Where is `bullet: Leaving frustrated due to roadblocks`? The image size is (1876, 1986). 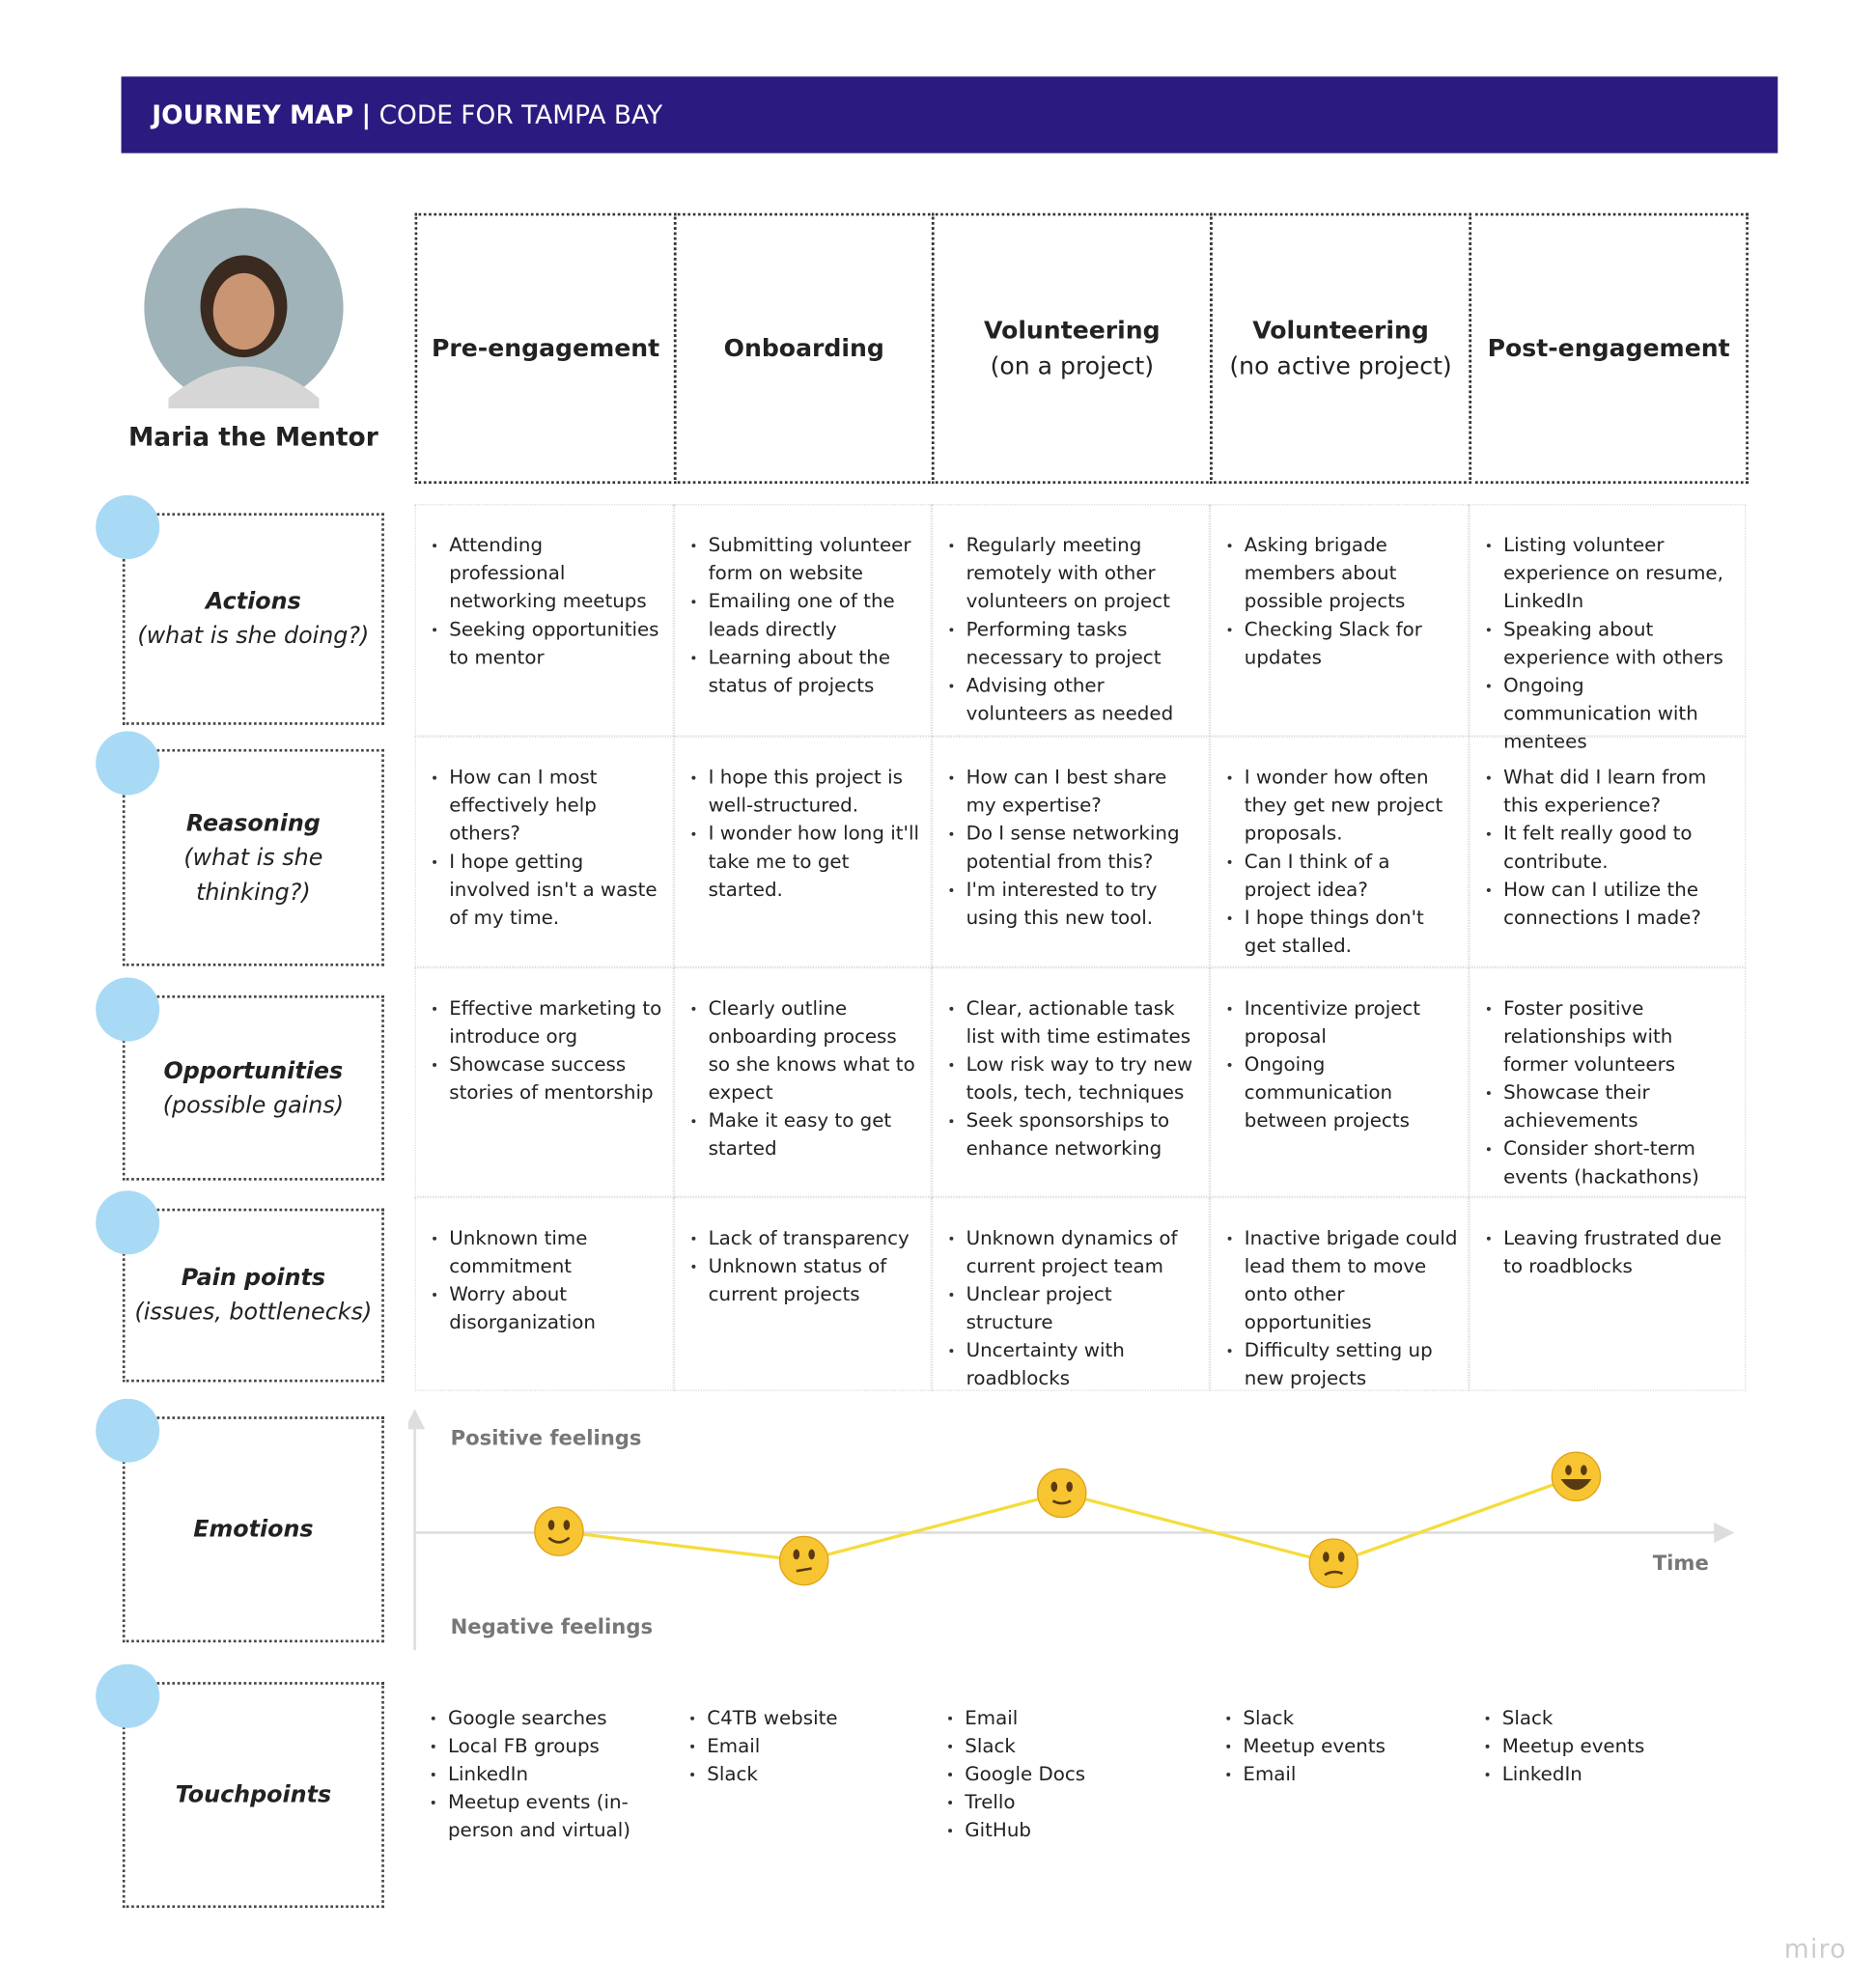
bullet: Leaving frustrated due to roadblocks is located at coordinates (1610, 1252).